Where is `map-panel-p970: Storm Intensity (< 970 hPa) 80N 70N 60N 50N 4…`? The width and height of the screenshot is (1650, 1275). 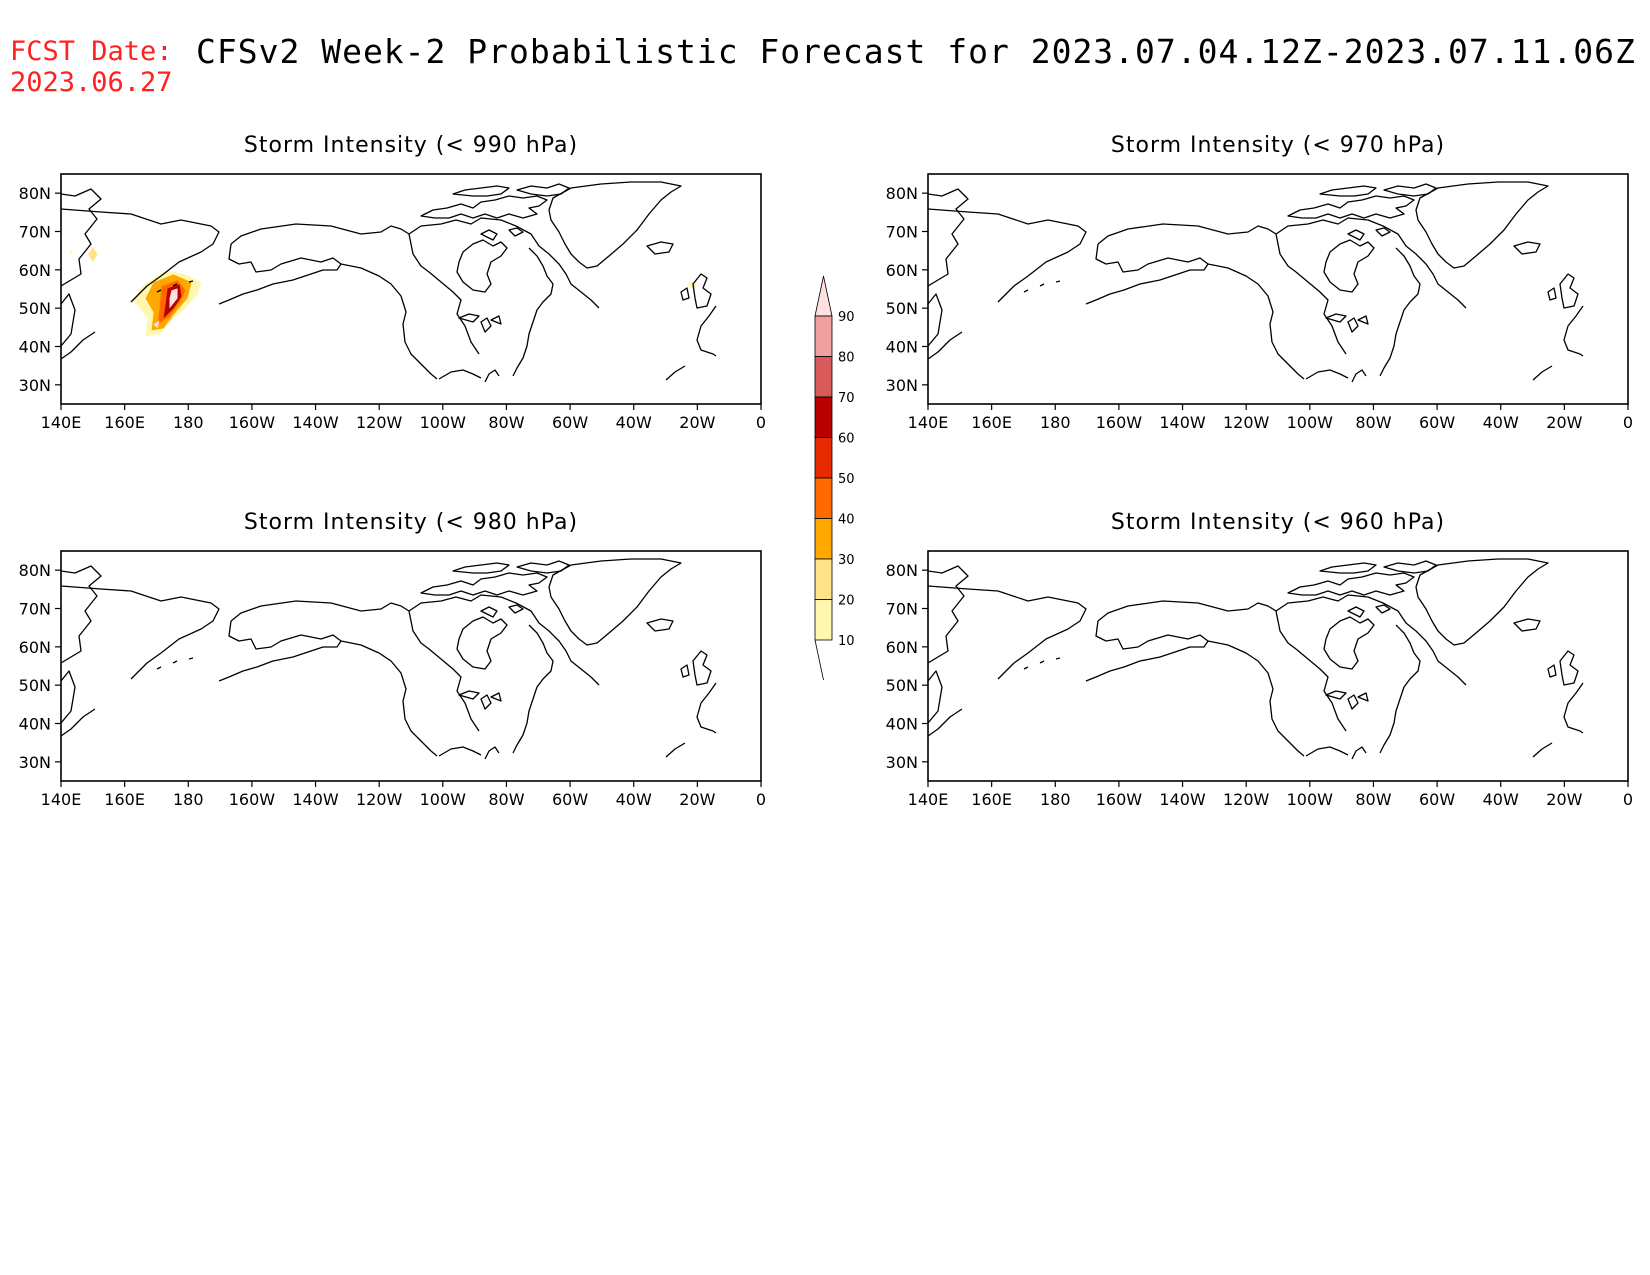
map-panel-p970: Storm Intensity (< 970 hPa) 80N 70N 60N 50N 4… is located at coordinates (1259, 282).